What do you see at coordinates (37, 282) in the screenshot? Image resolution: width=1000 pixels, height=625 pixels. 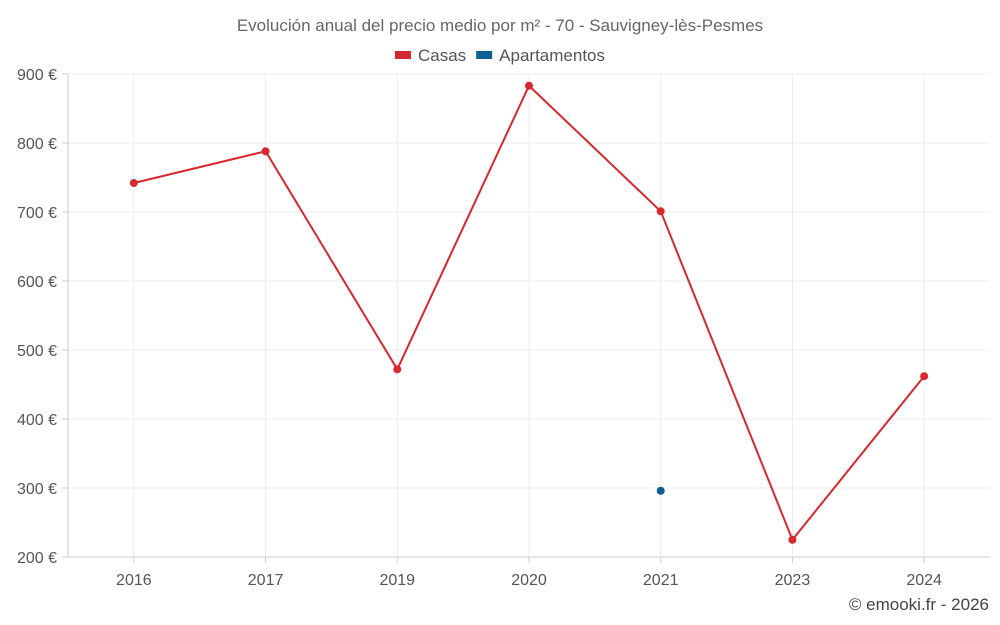 I see `y-tick-label: 600 €` at bounding box center [37, 282].